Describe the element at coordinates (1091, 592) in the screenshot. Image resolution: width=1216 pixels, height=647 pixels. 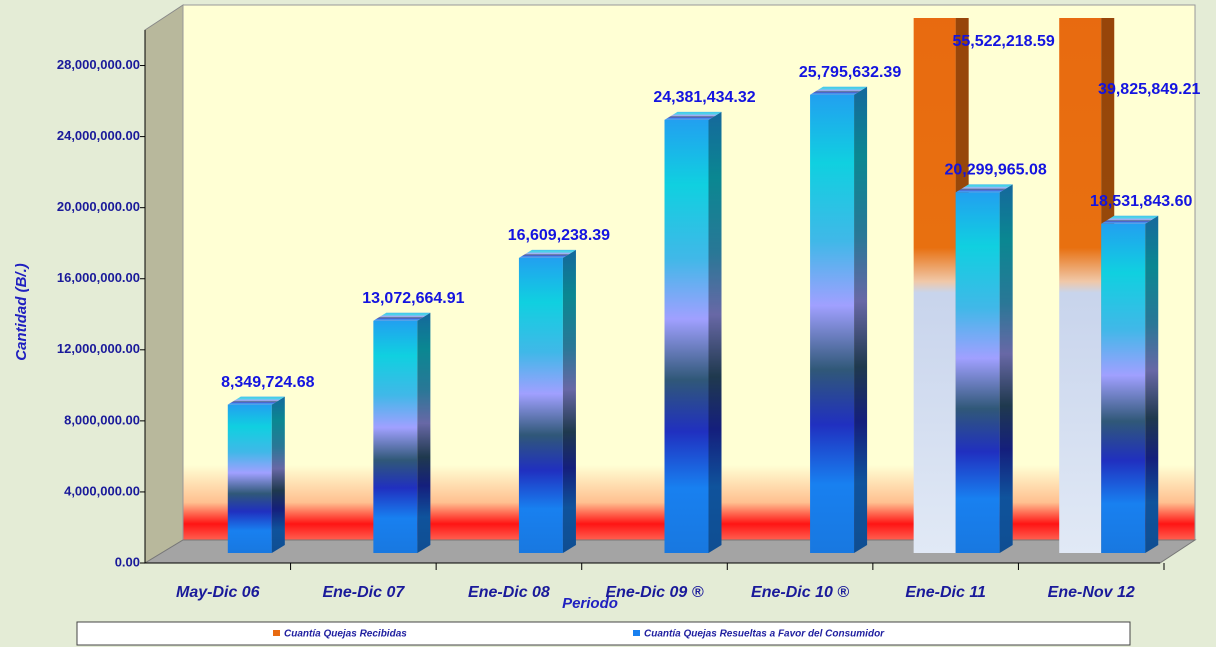
I see `x-tick-label: Ene-Nov 12` at that location.